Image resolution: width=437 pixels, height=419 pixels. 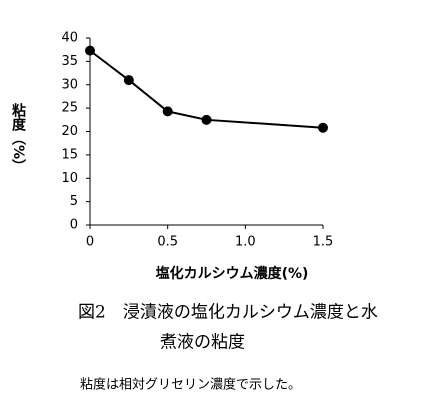 What do you see at coordinates (202, 343) in the screenshot?
I see `caption-line: 煮液の粘度` at bounding box center [202, 343].